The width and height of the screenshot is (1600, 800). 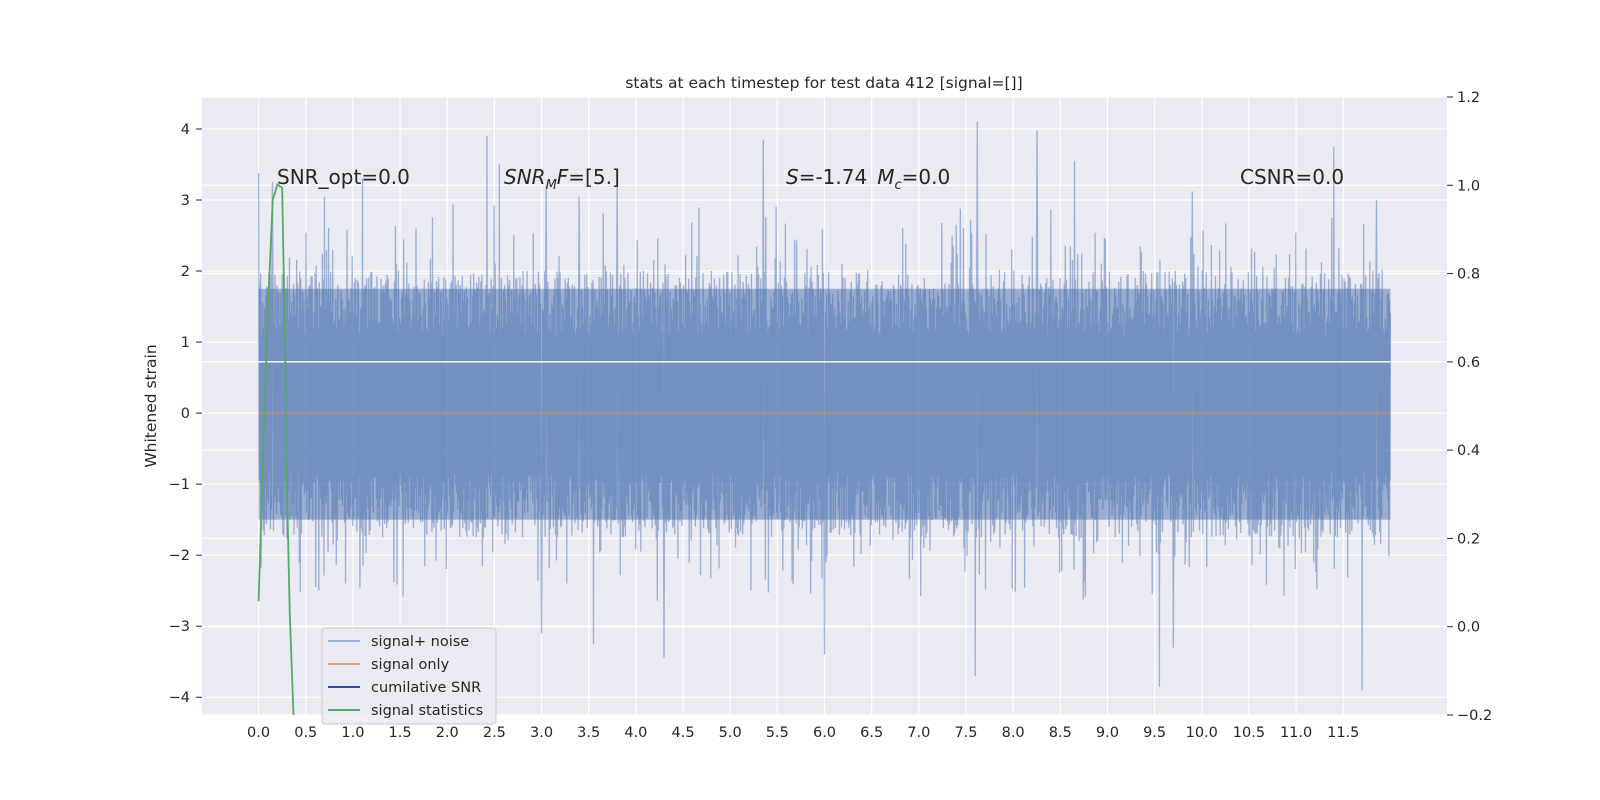 What do you see at coordinates (1468, 275) in the screenshot?
I see `y2-tick-label: 0.8` at bounding box center [1468, 275].